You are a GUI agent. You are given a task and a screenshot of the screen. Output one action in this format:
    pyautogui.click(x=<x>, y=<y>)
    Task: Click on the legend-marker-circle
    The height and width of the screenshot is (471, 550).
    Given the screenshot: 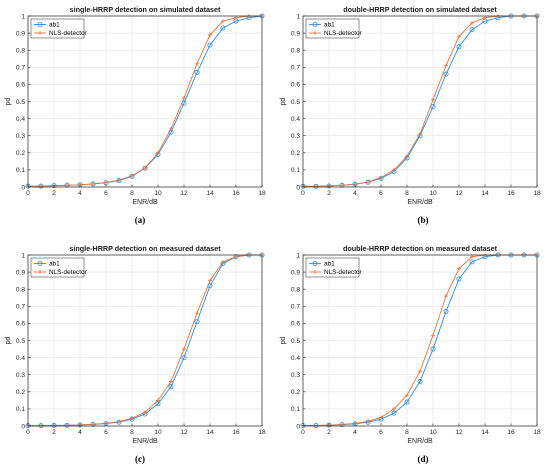 What is the action you would take?
    pyautogui.click(x=40, y=263)
    